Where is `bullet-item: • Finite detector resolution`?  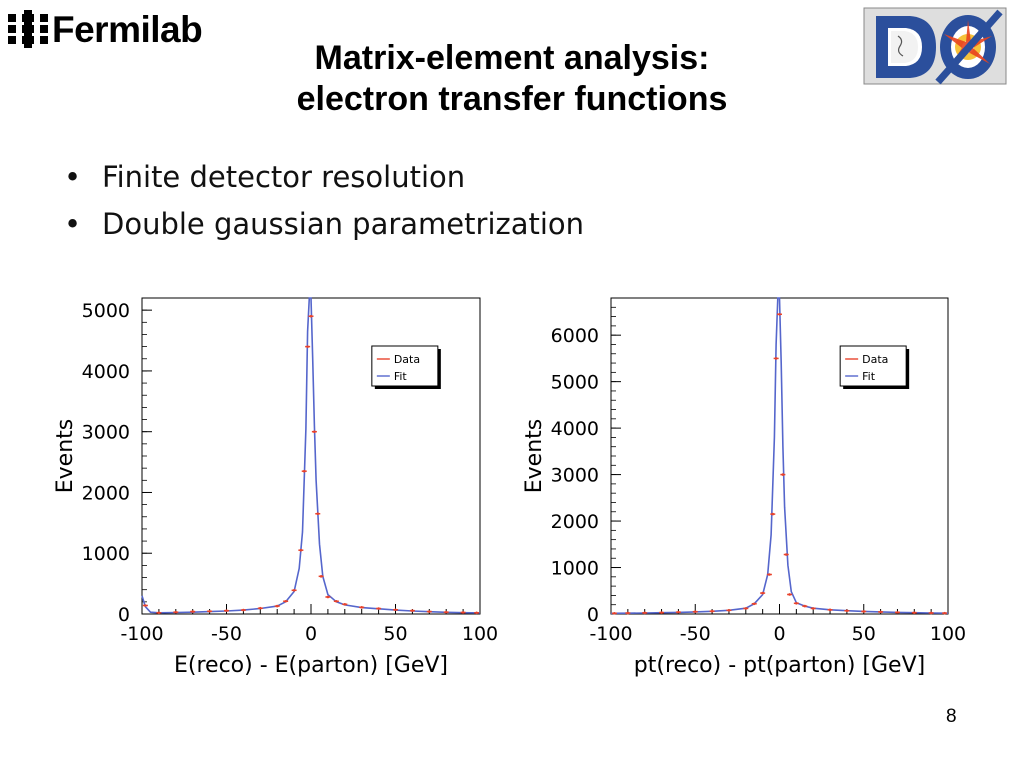 bullet-item: • Finite detector resolution is located at coordinates (324, 177).